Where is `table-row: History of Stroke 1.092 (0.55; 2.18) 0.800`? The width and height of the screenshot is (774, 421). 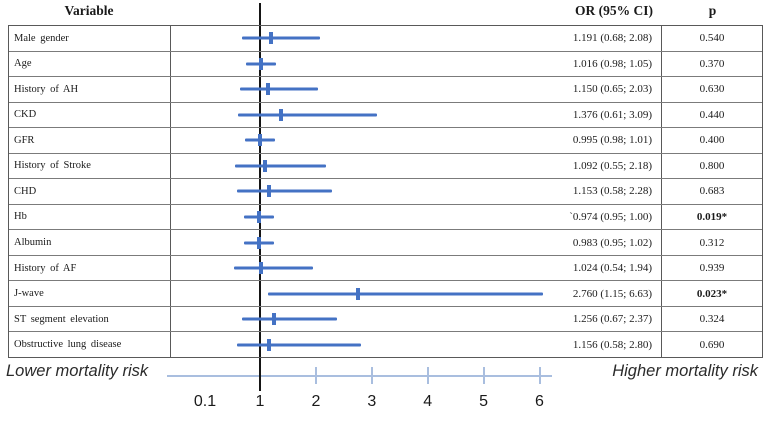
table-row: History of Stroke 1.092 (0.55; 2.18) 0.800 is located at coordinates (385, 166).